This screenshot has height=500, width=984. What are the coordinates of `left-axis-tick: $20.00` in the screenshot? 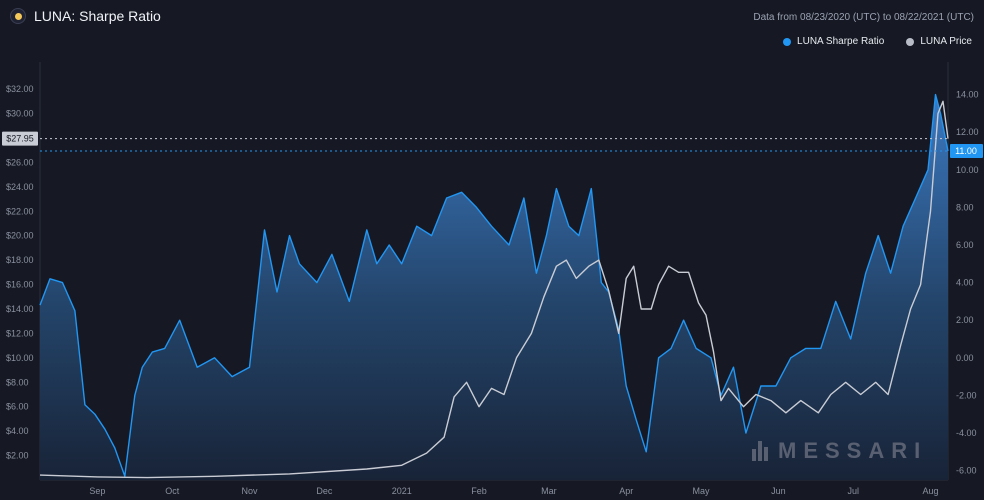 It's located at (20, 236).